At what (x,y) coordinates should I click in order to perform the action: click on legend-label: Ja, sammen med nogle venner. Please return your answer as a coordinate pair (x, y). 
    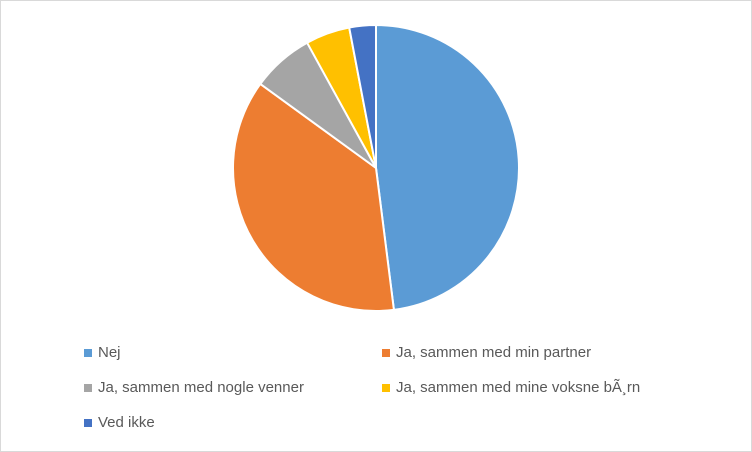
    Looking at the image, I should click on (201, 387).